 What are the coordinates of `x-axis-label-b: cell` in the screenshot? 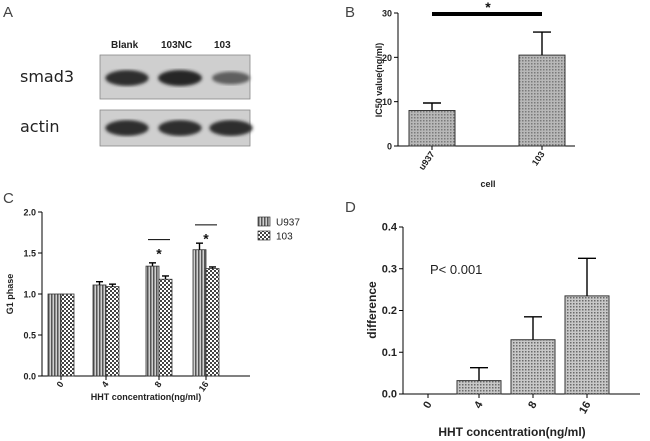 It's located at (487, 184).